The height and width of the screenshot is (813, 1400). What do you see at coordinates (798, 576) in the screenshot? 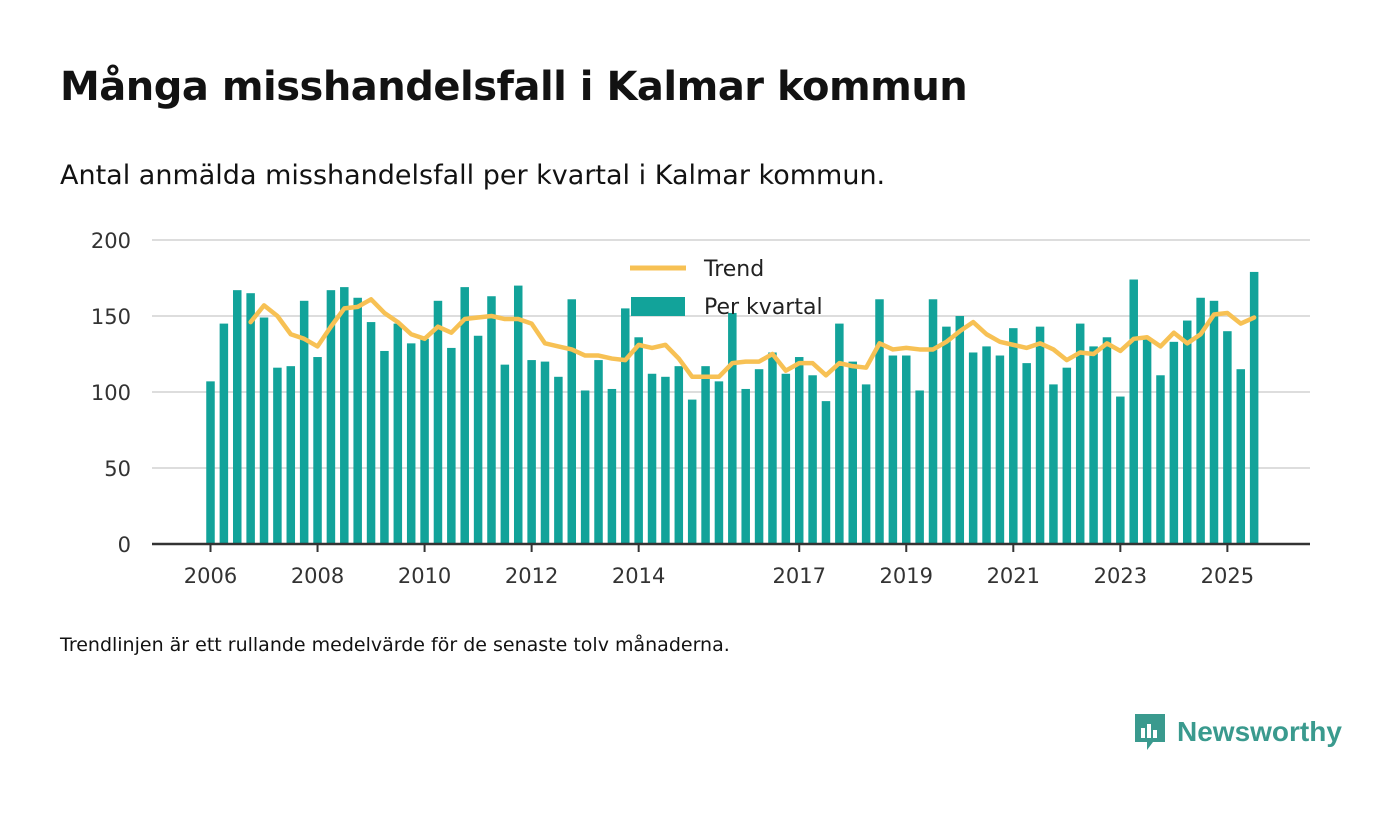
I see `x-tick-label: 2017` at bounding box center [798, 576].